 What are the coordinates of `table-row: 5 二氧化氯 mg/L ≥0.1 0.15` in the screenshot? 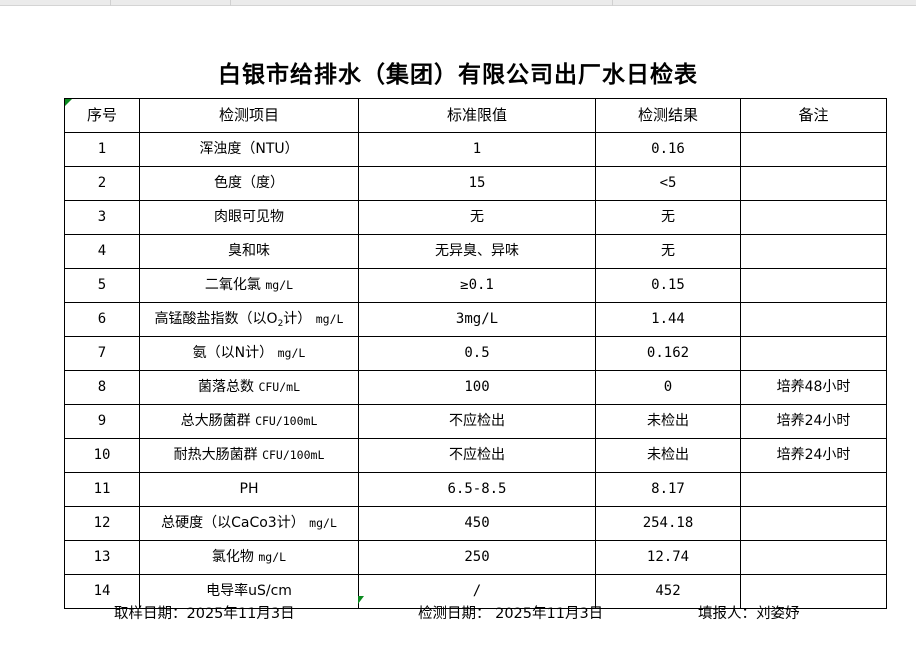 It's located at (475, 285).